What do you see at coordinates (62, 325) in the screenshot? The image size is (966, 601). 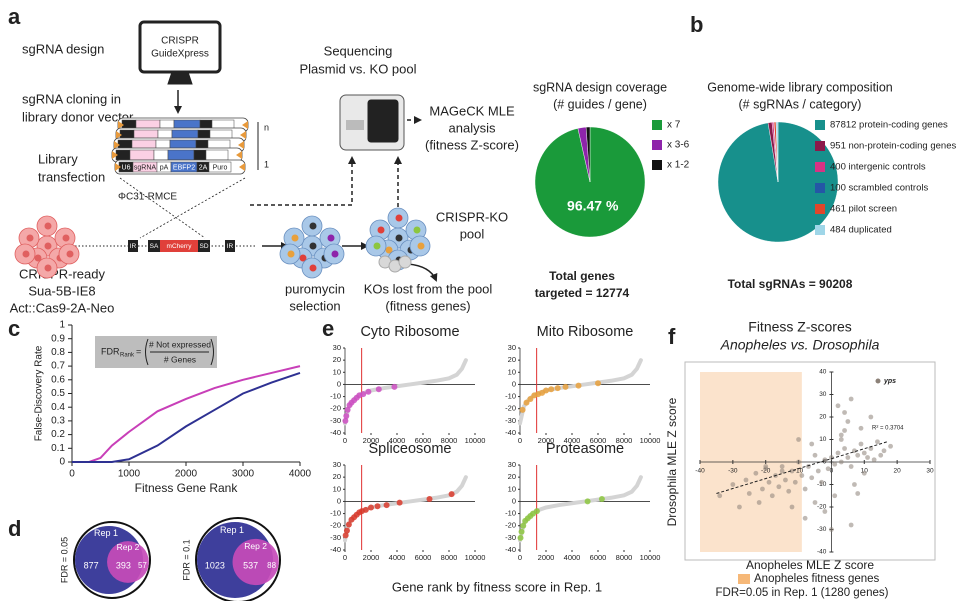 I see `y-tick-label: 1` at bounding box center [62, 325].